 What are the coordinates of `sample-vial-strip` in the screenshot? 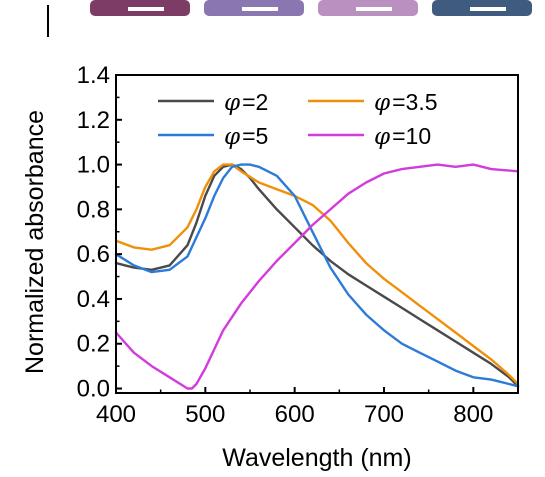 It's located at (311, 8).